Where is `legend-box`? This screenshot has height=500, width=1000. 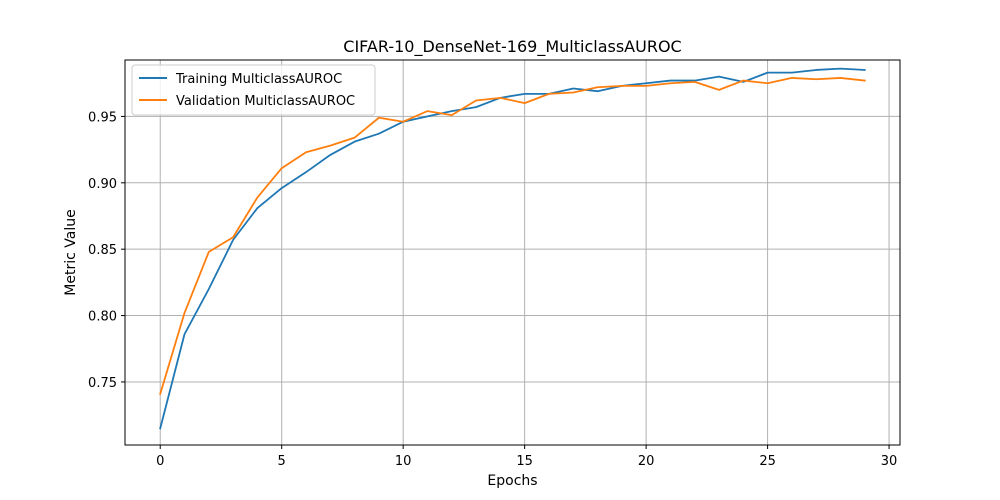
legend-box is located at coordinates (253, 90).